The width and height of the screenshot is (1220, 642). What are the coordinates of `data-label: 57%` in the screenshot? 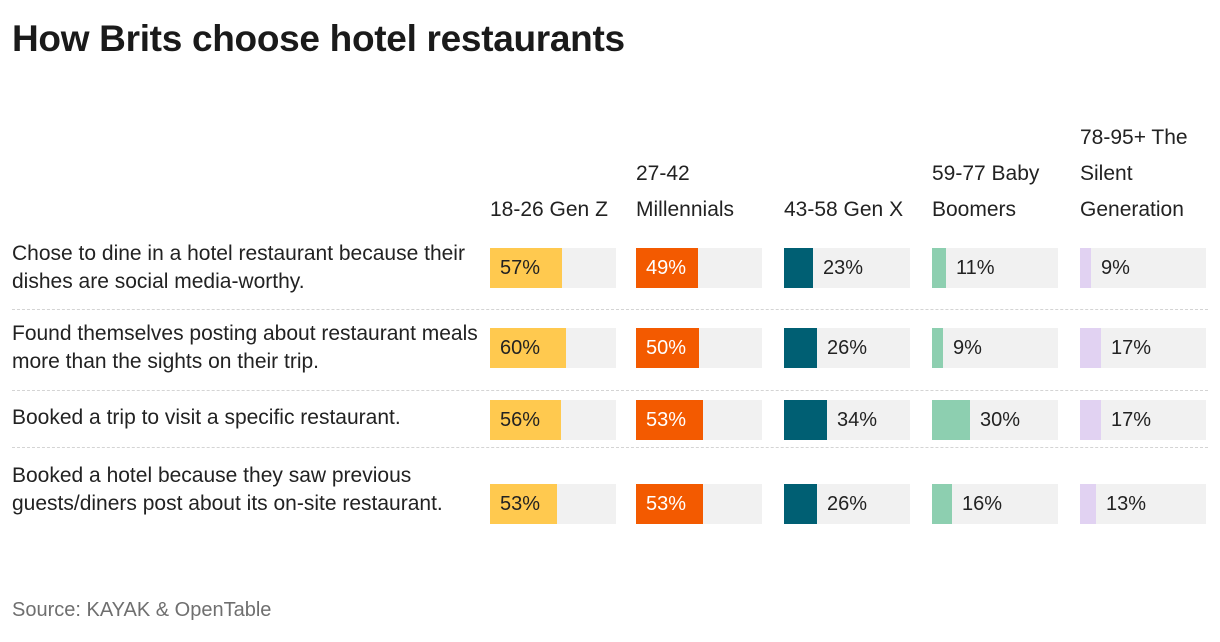 It's located at (520, 268).